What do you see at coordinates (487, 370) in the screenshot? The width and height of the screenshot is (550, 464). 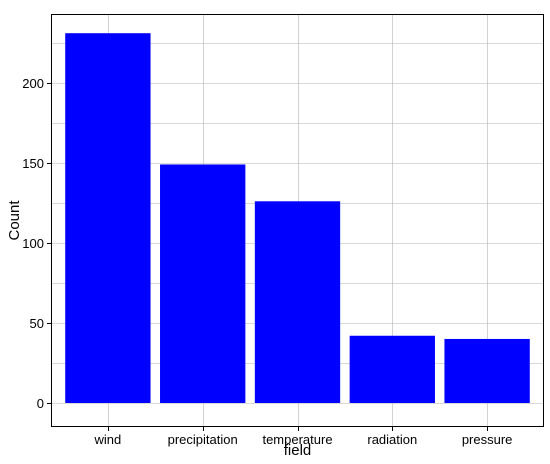 I see `bar-pressure` at bounding box center [487, 370].